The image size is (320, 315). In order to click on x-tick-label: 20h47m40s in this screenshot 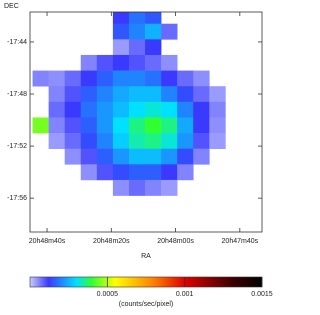, I will do `click(240, 241)`.